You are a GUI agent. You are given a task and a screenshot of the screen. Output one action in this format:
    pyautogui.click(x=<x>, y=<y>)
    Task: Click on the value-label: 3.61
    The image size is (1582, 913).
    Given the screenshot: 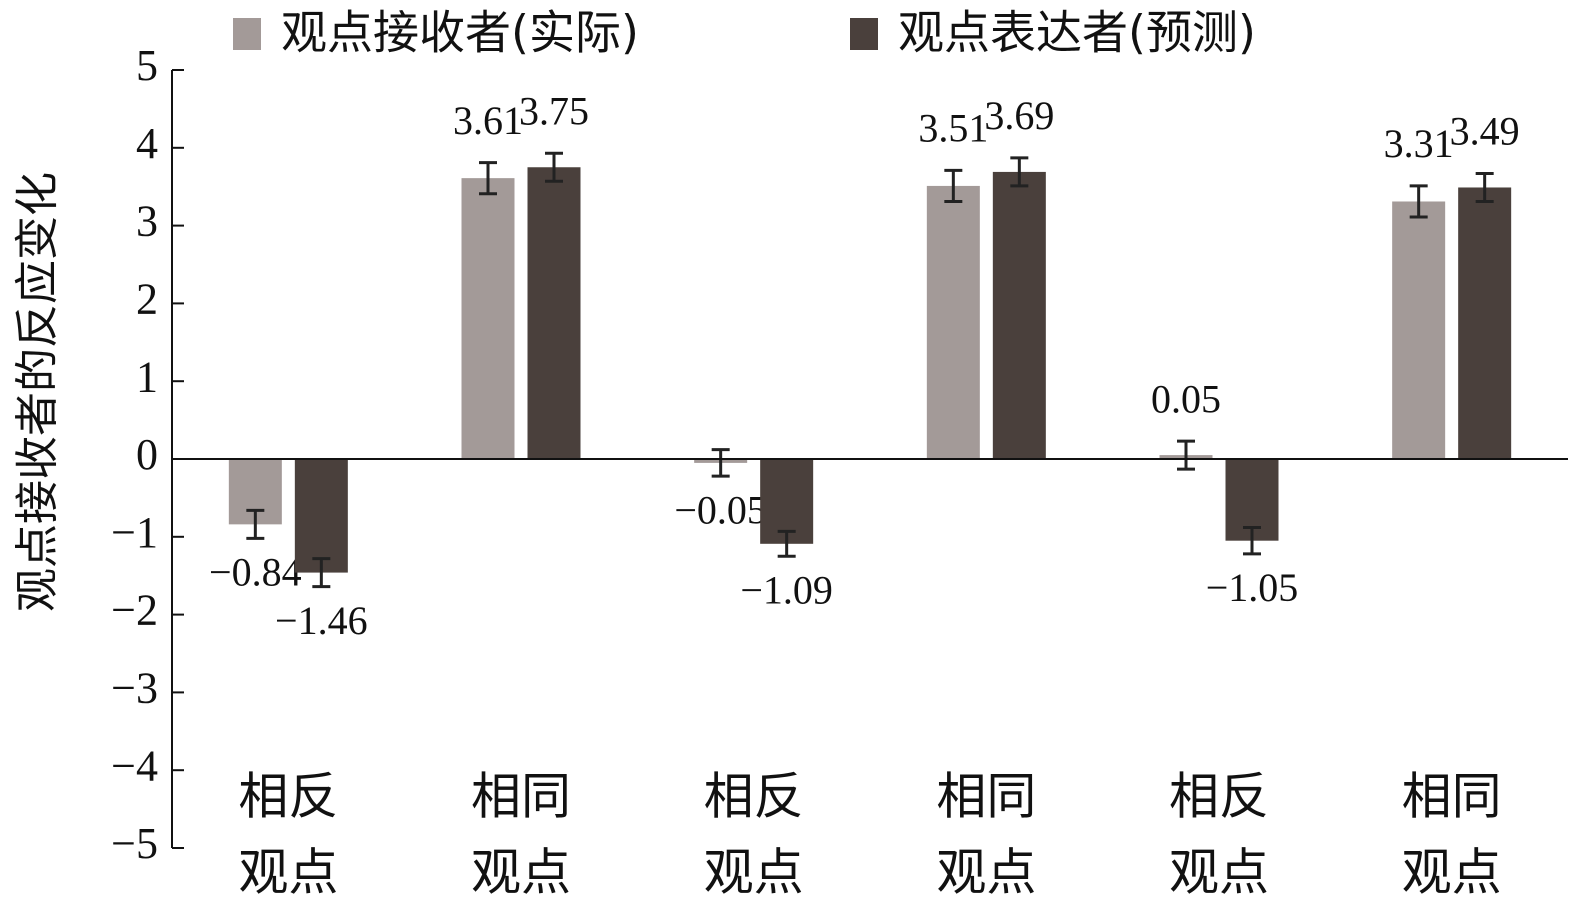 What is the action you would take?
    pyautogui.click(x=488, y=120)
    